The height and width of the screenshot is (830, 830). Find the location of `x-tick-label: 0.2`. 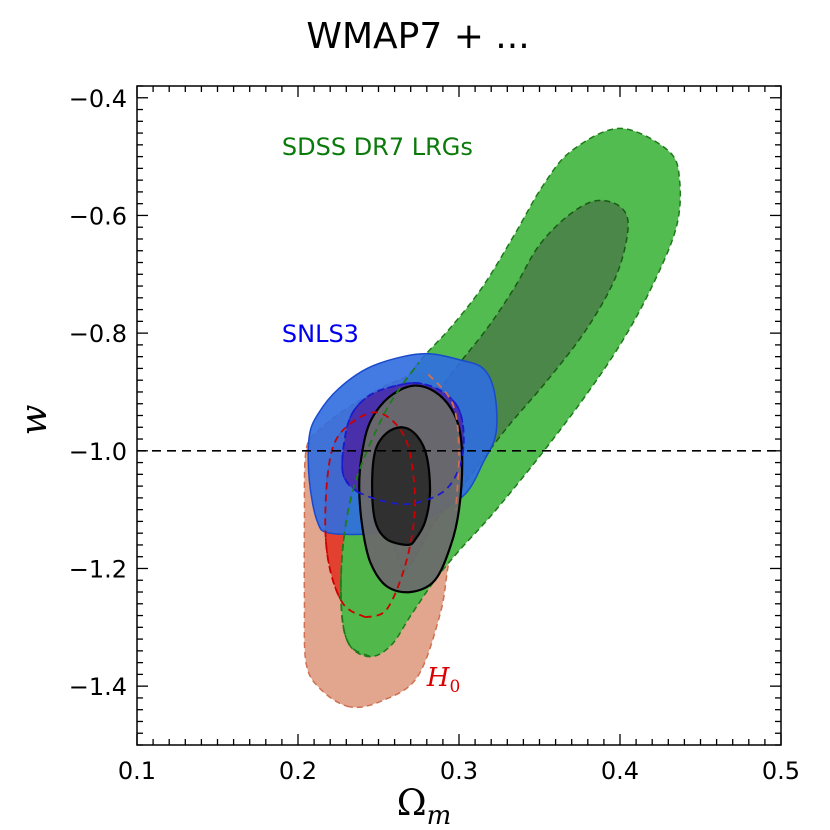

x-tick-label: 0.2 is located at coordinates (298, 771).